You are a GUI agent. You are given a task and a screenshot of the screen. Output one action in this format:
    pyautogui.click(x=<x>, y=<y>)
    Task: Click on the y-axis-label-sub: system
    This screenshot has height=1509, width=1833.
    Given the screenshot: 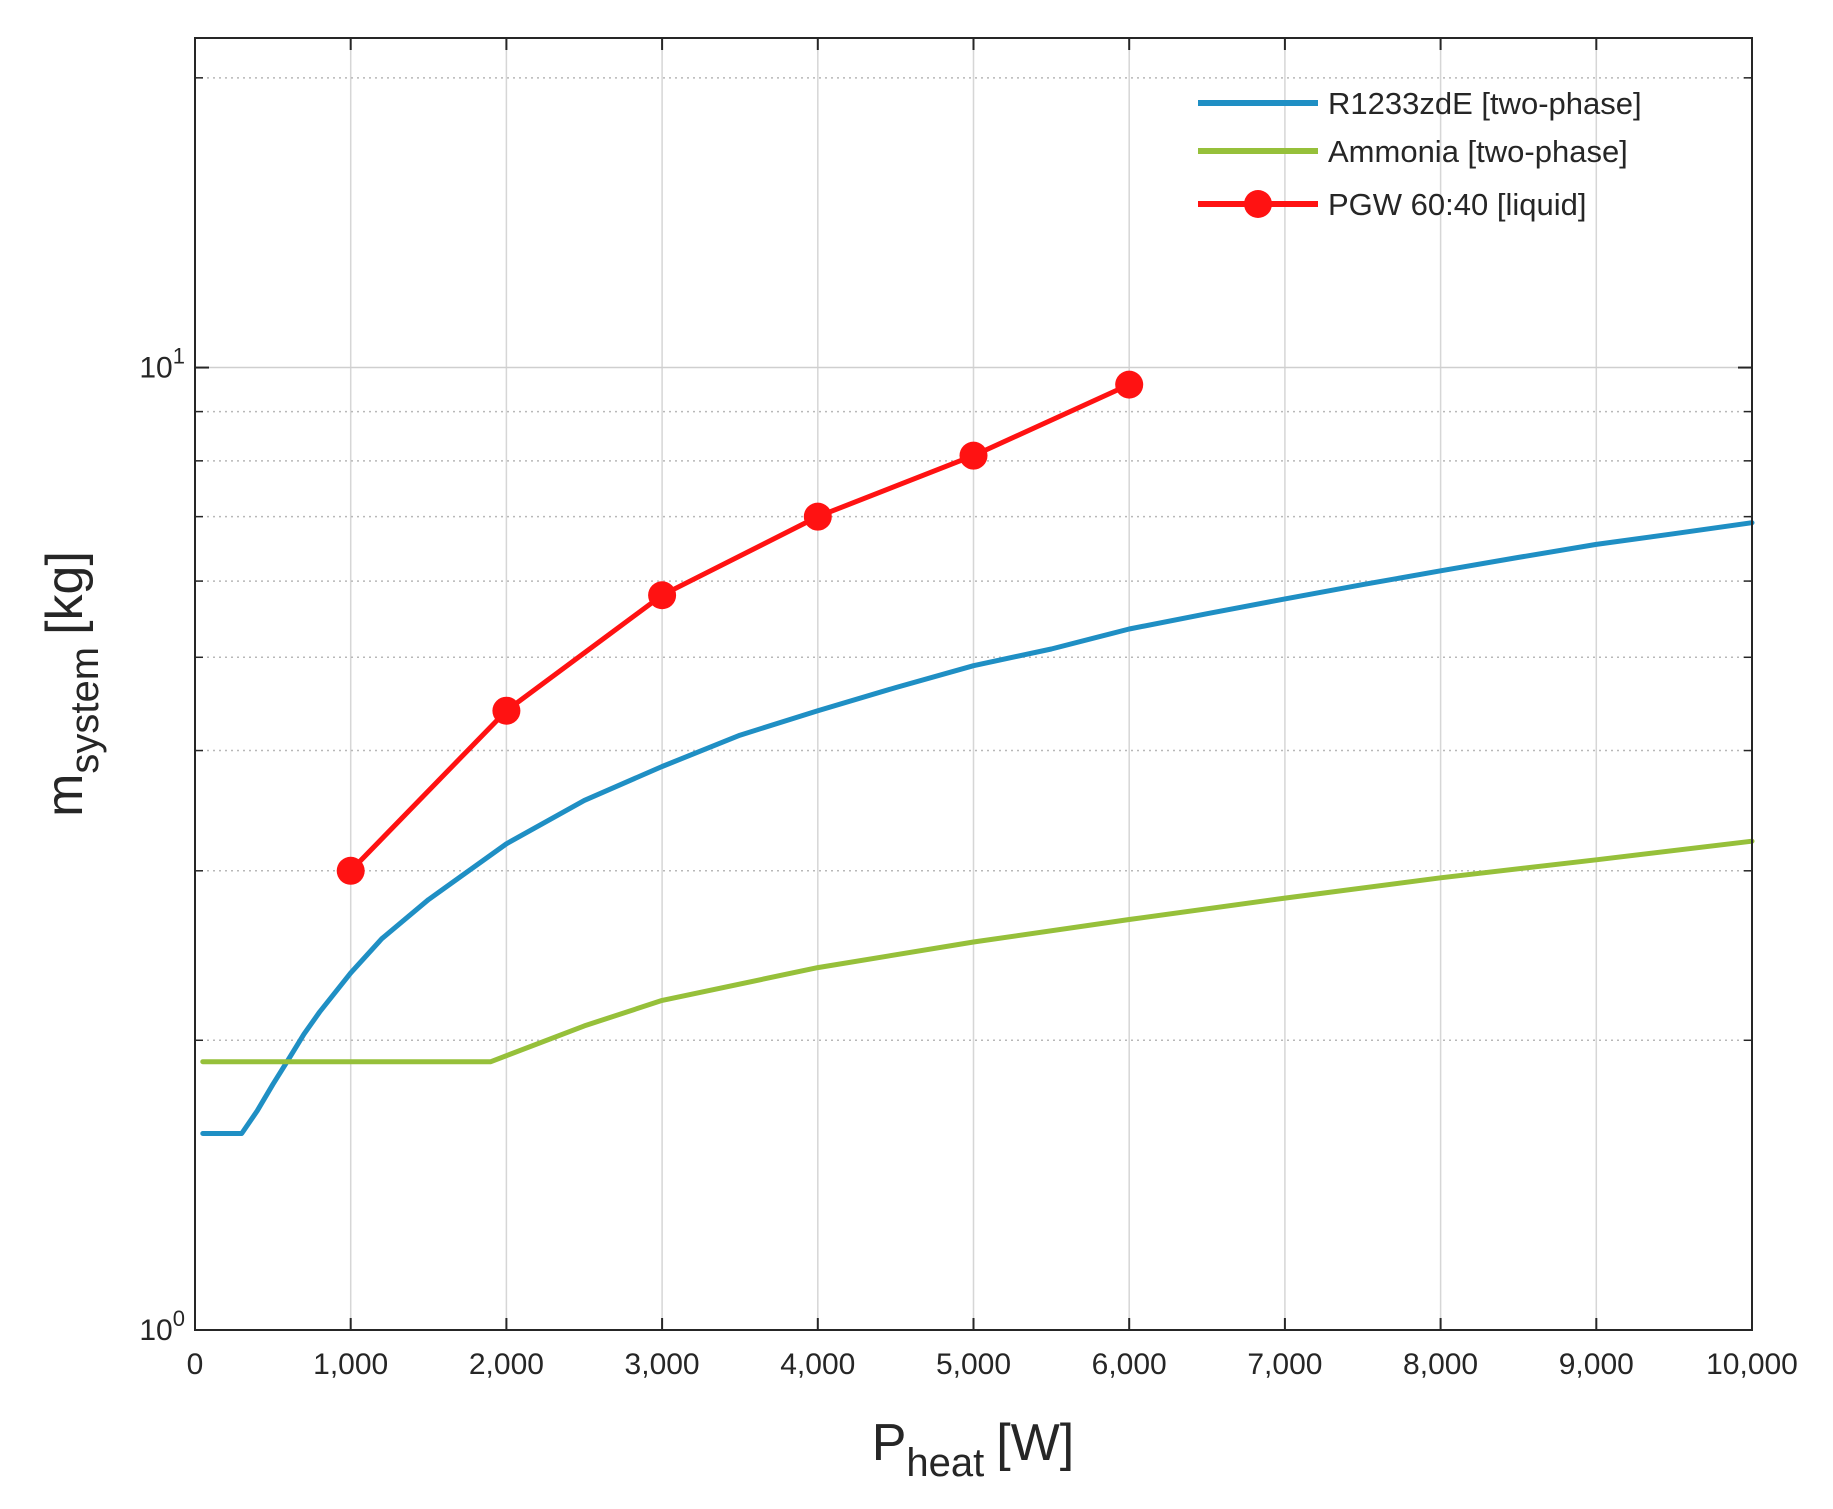 What is the action you would take?
    pyautogui.click(x=85, y=710)
    